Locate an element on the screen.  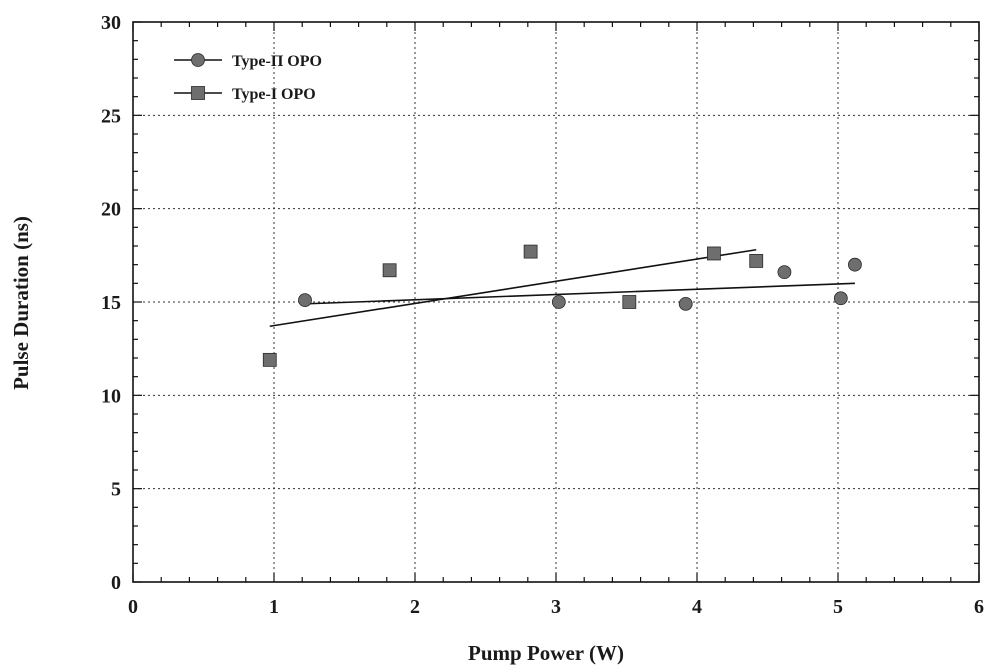
x-axis-title: Pump Power (W) is located at coordinates (546, 653).